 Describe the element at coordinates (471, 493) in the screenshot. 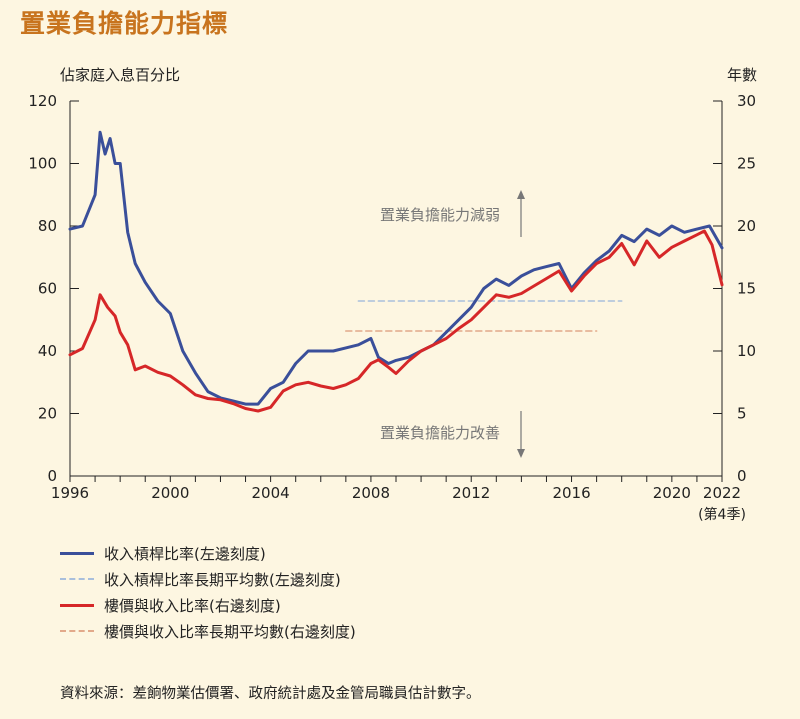

I see `x-tick-label: 2012` at that location.